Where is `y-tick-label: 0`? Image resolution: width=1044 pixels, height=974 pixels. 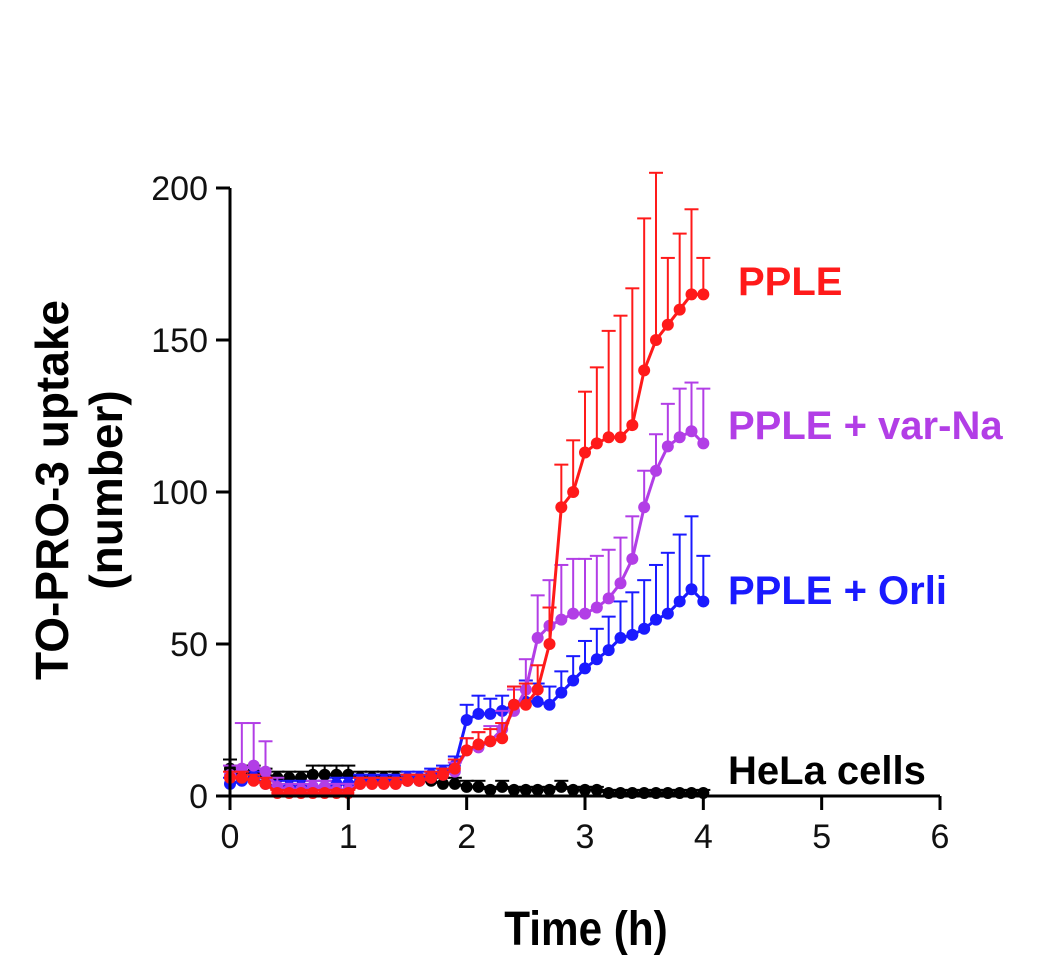 y-tick-label: 0 is located at coordinates (198, 797).